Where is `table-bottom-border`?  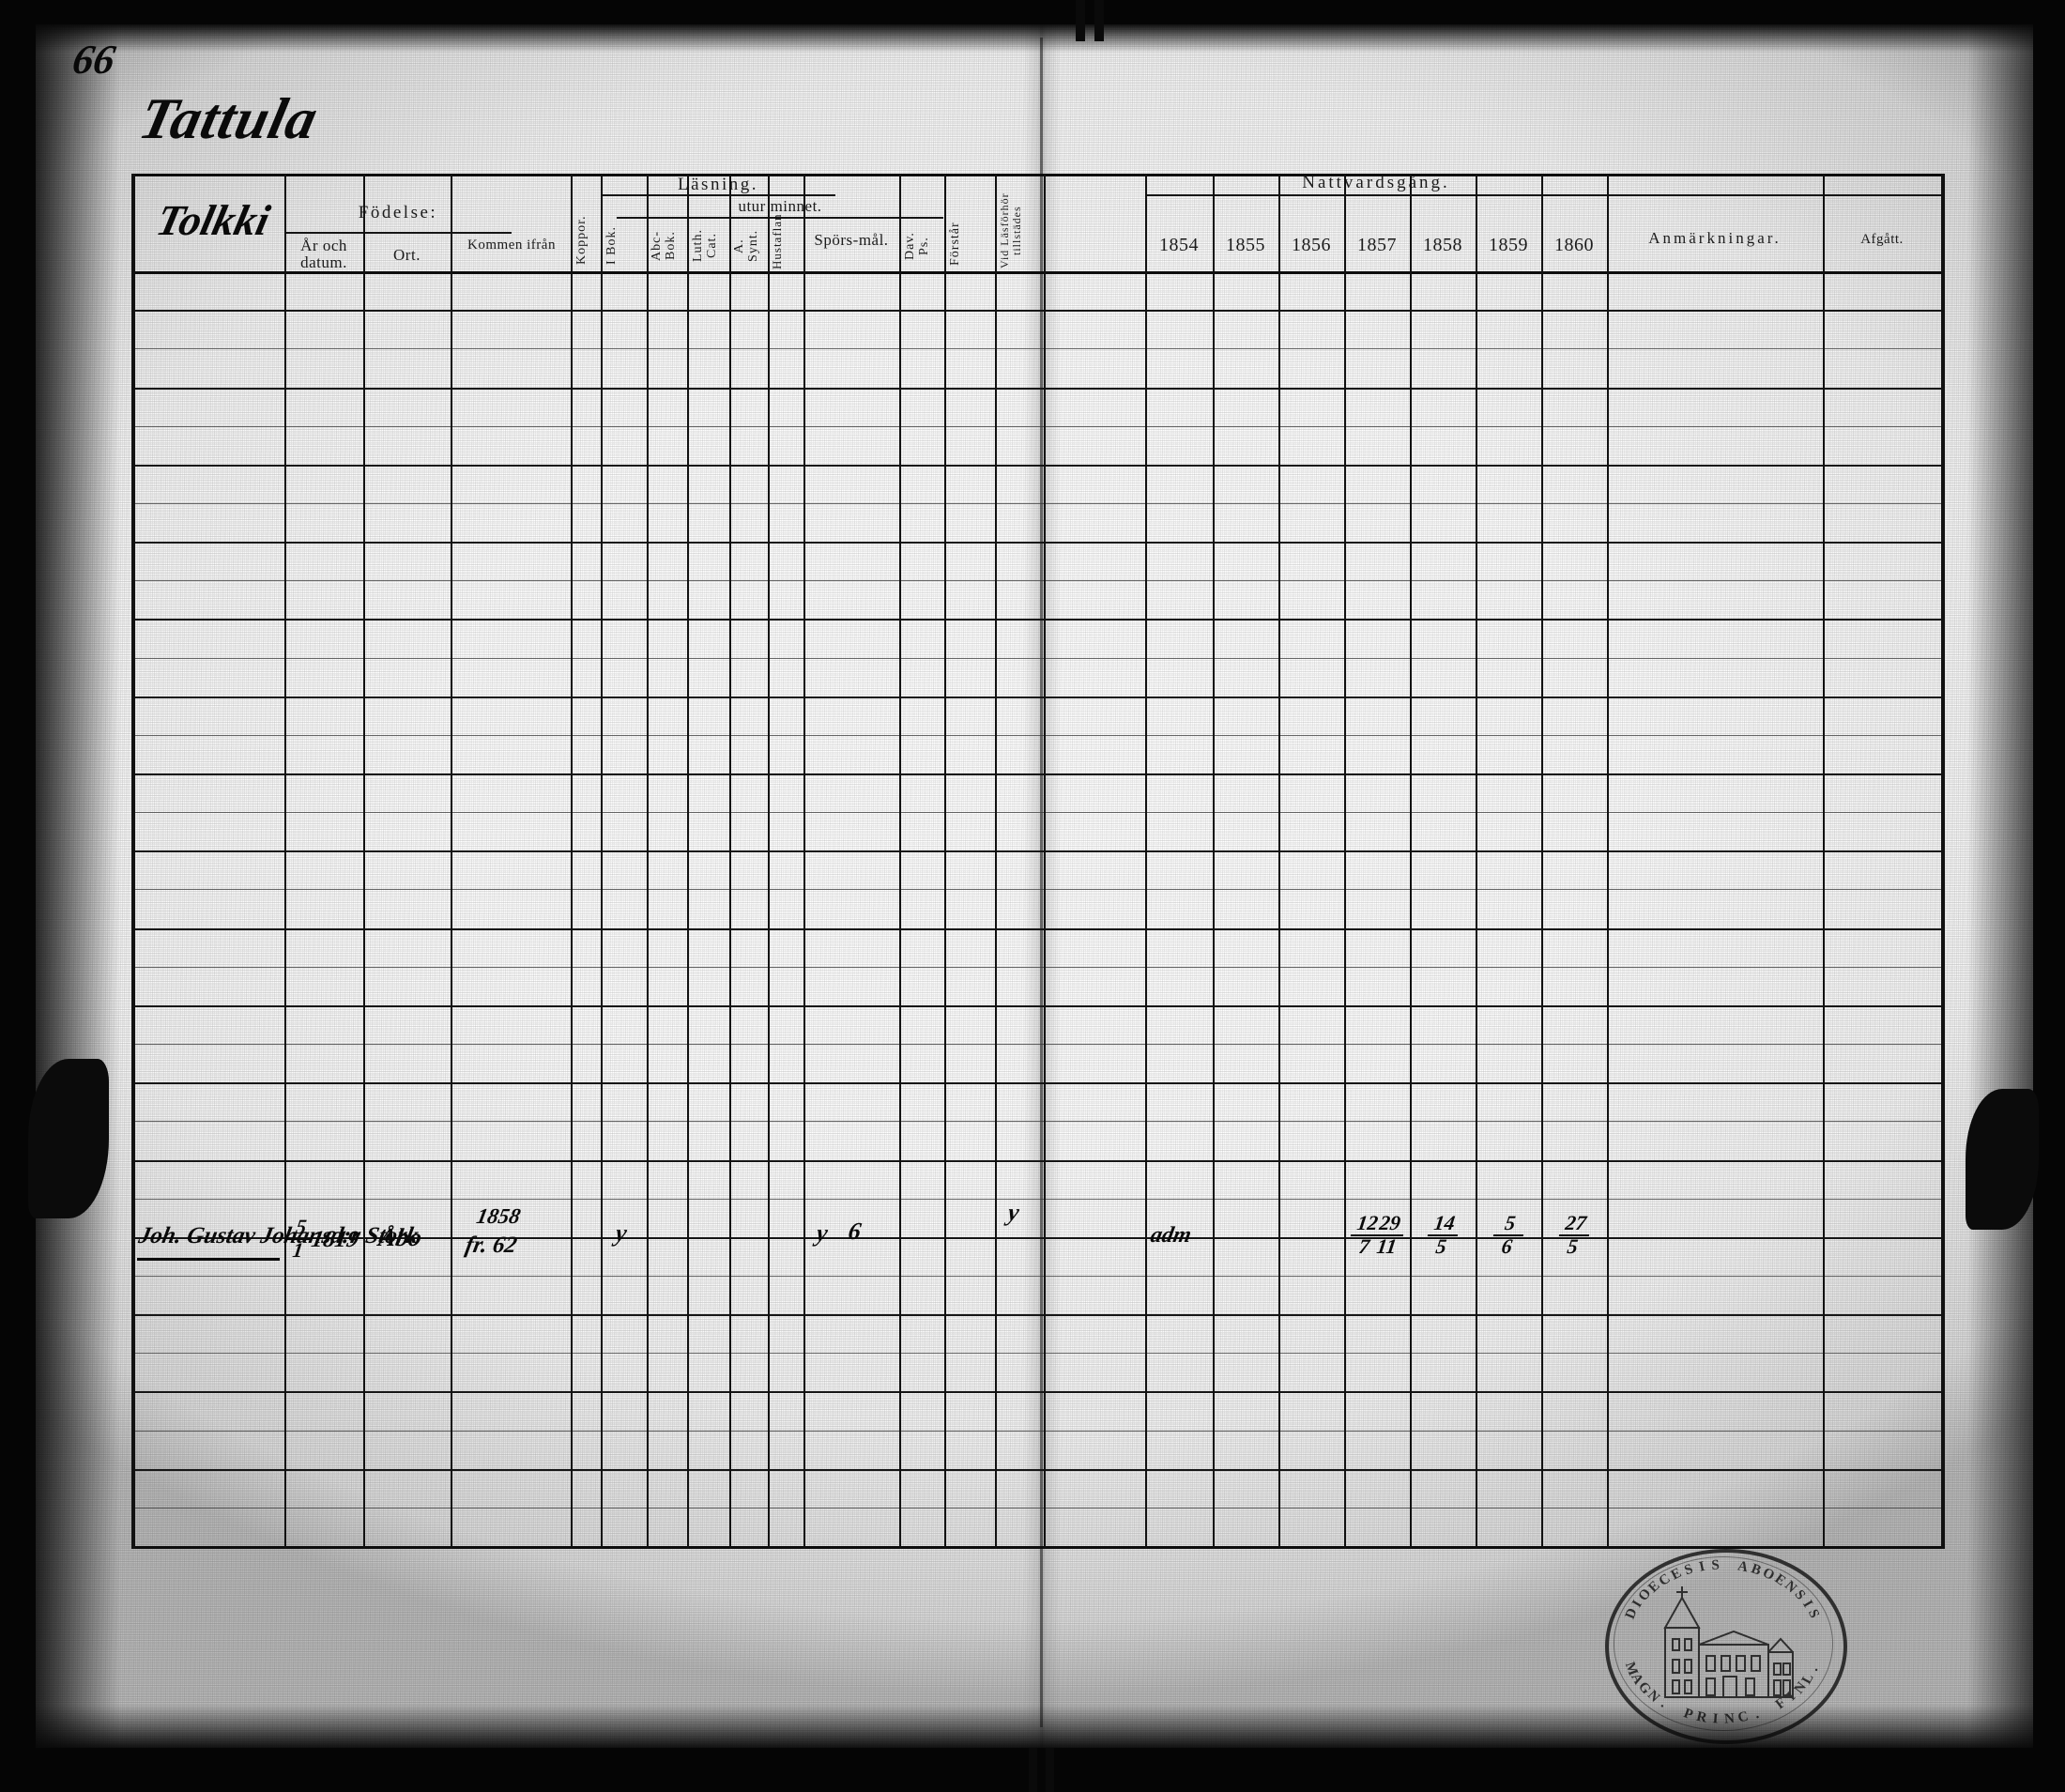 table-bottom-border is located at coordinates (1037, 1548).